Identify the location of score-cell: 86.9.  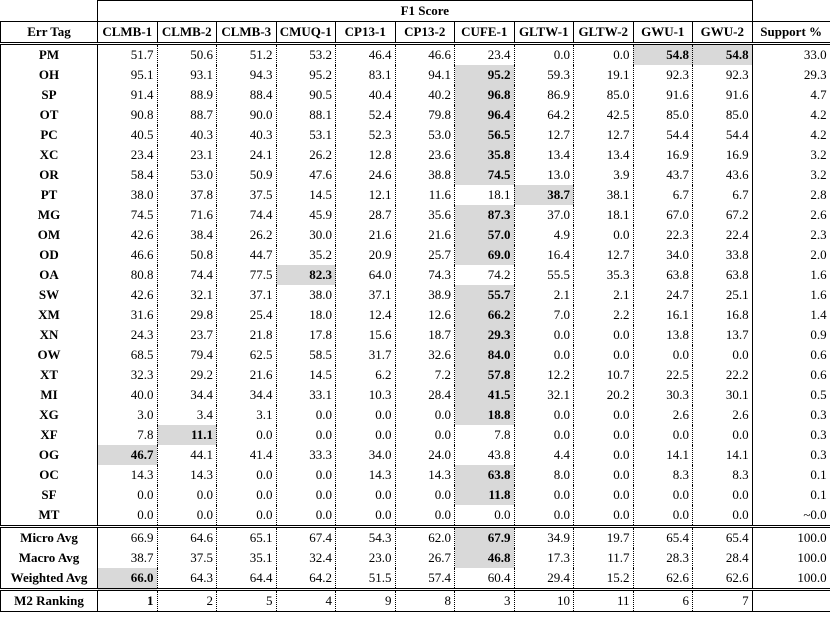
(543, 95).